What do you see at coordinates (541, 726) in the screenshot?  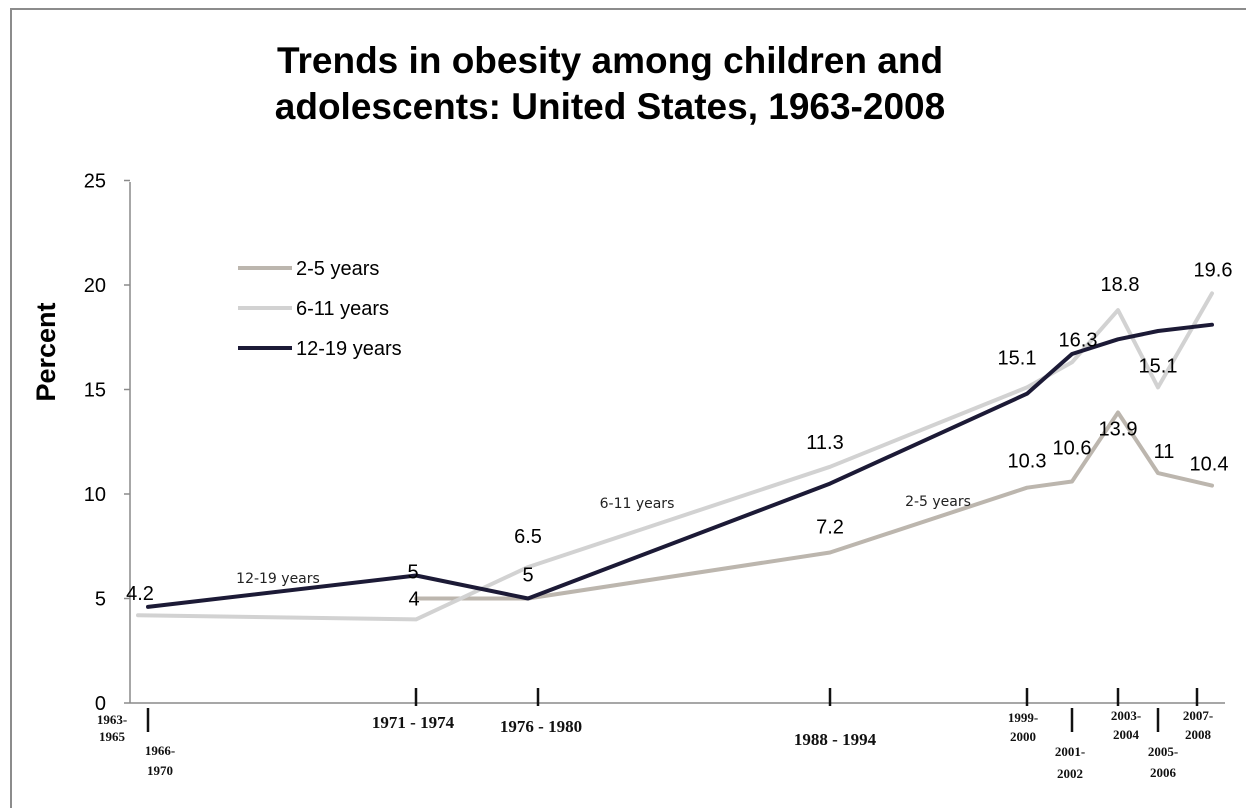 I see `x-tick-label: 1976 - 1980` at bounding box center [541, 726].